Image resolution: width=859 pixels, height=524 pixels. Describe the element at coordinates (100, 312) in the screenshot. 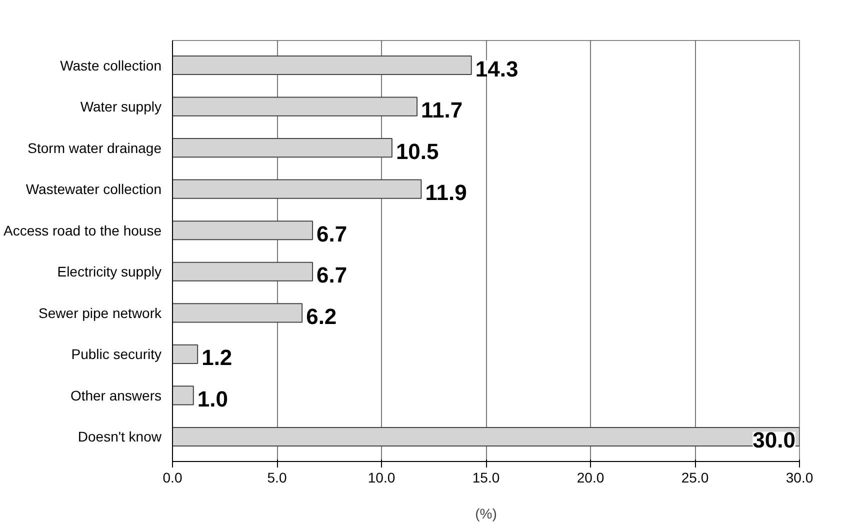

I see `y-tick-label: Sewer pipe network` at that location.